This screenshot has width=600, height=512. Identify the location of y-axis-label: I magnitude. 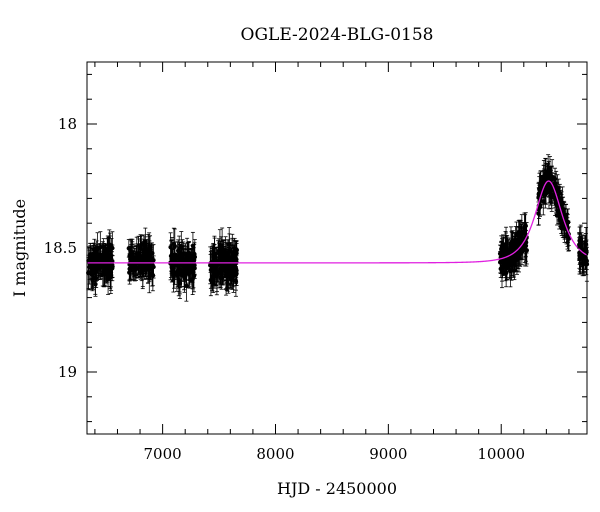
(19, 248).